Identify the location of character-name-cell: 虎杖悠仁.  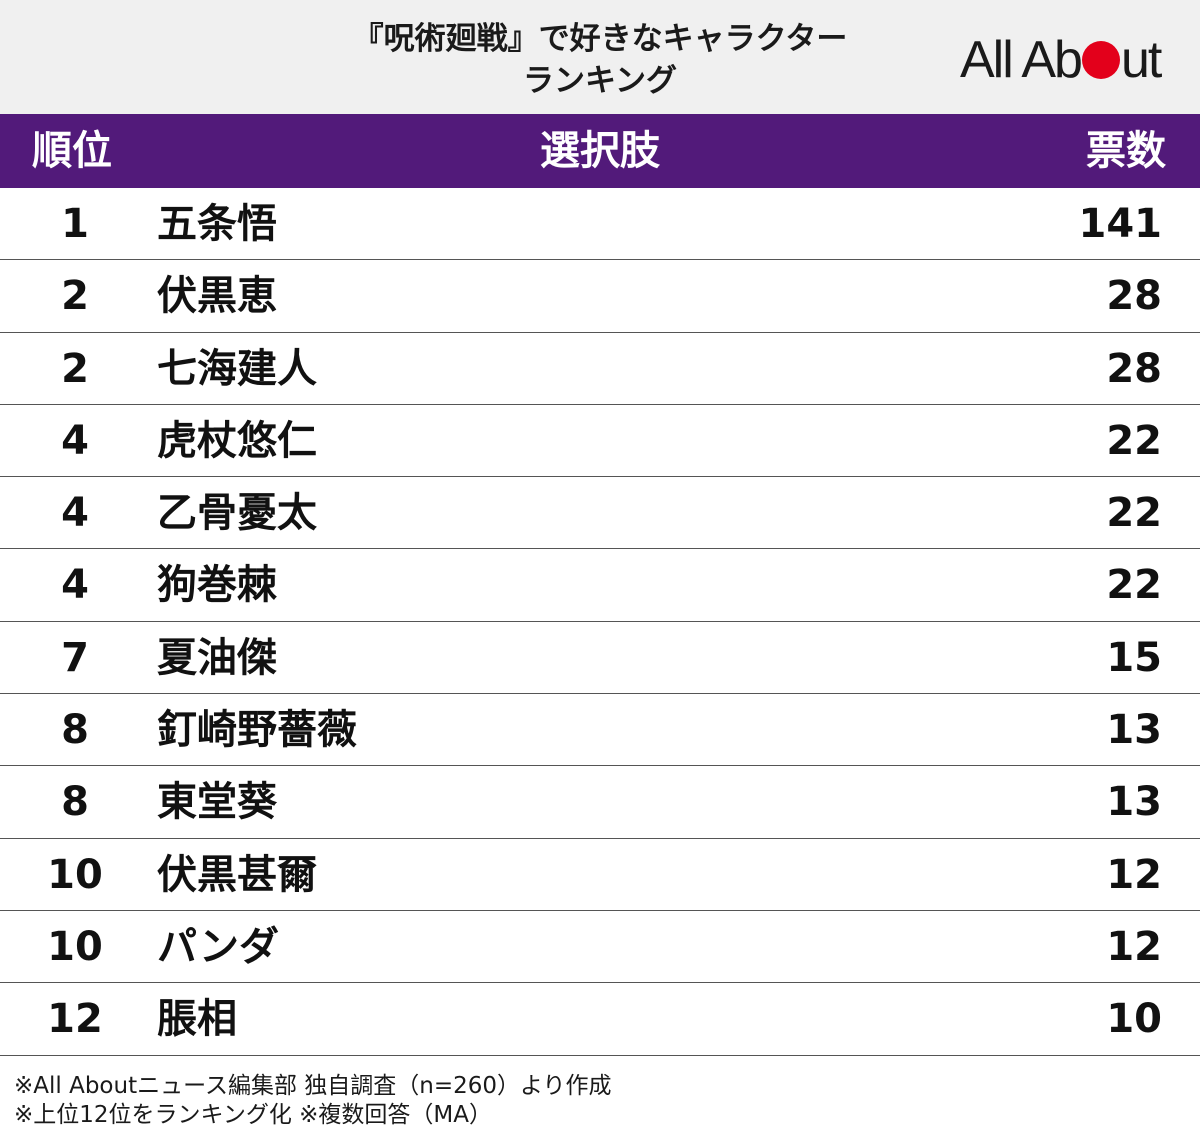
(237, 440).